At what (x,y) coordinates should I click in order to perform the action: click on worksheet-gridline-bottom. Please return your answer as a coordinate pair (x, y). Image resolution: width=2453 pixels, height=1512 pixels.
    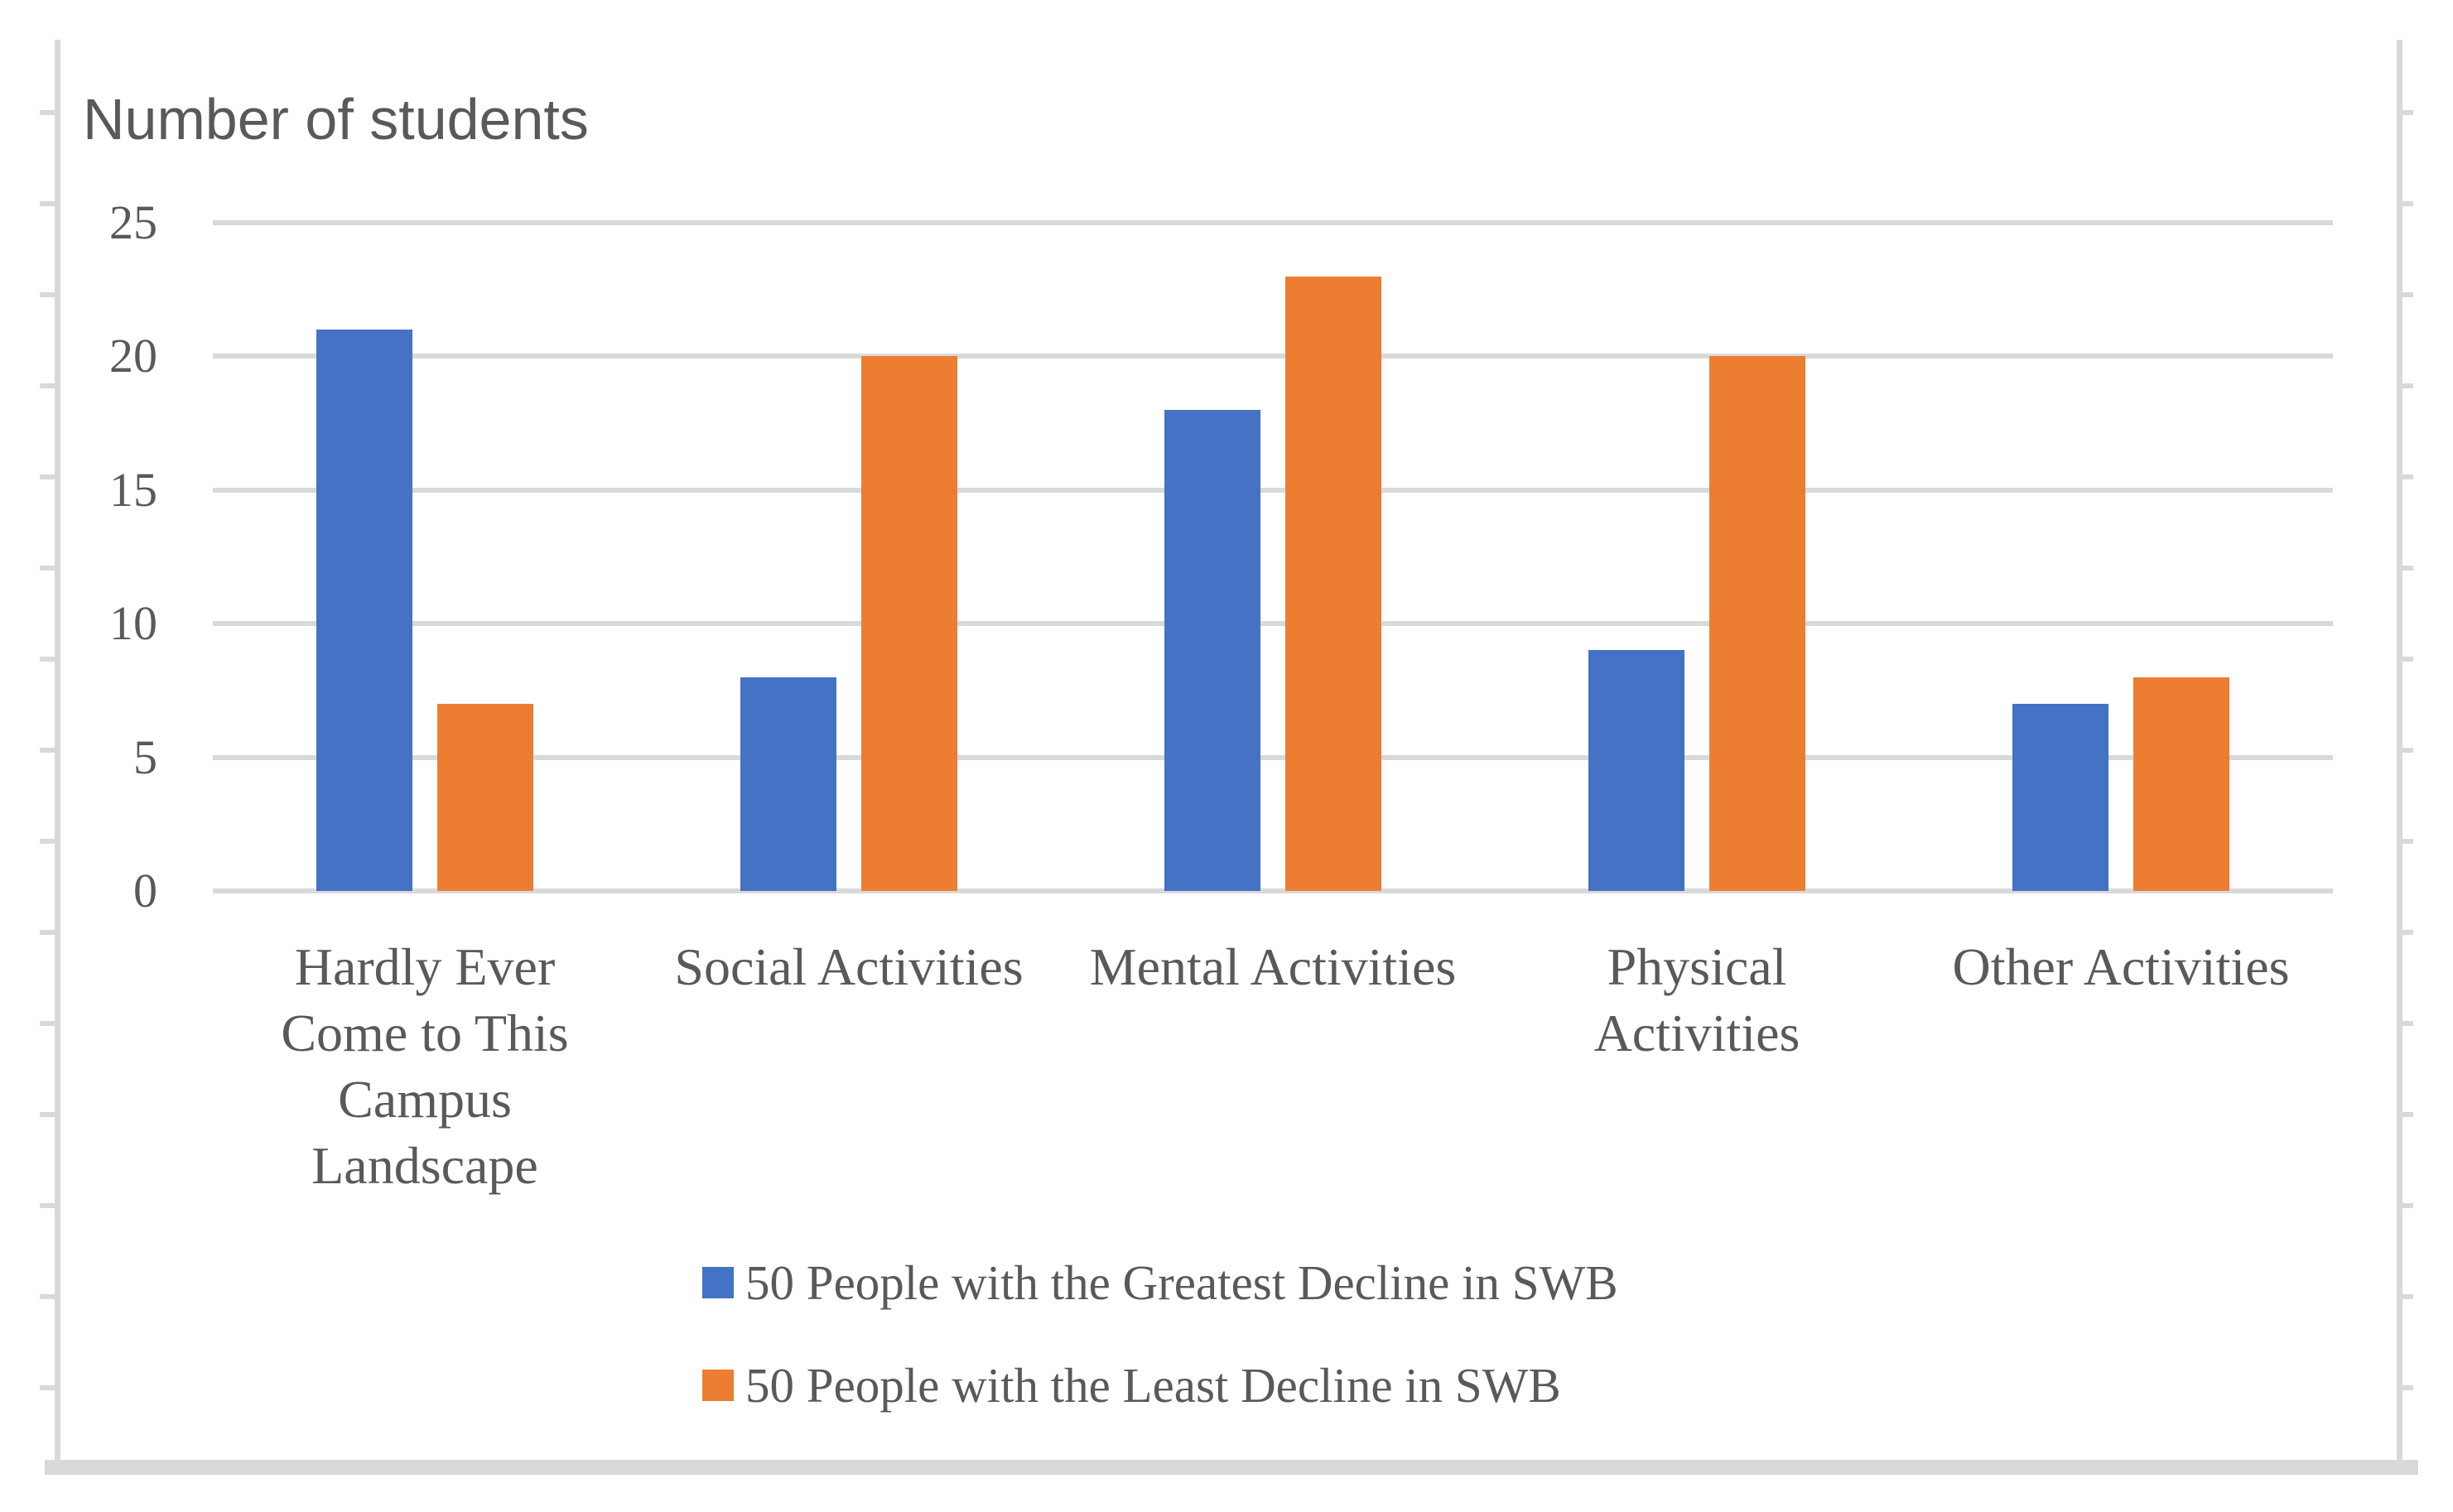
    Looking at the image, I should click on (1231, 1468).